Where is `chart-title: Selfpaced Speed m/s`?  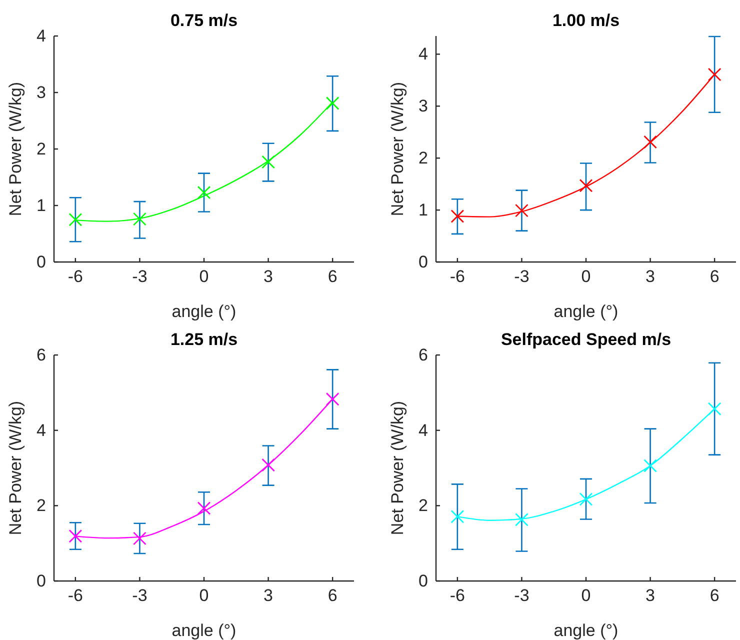 chart-title: Selfpaced Speed m/s is located at coordinates (586, 339).